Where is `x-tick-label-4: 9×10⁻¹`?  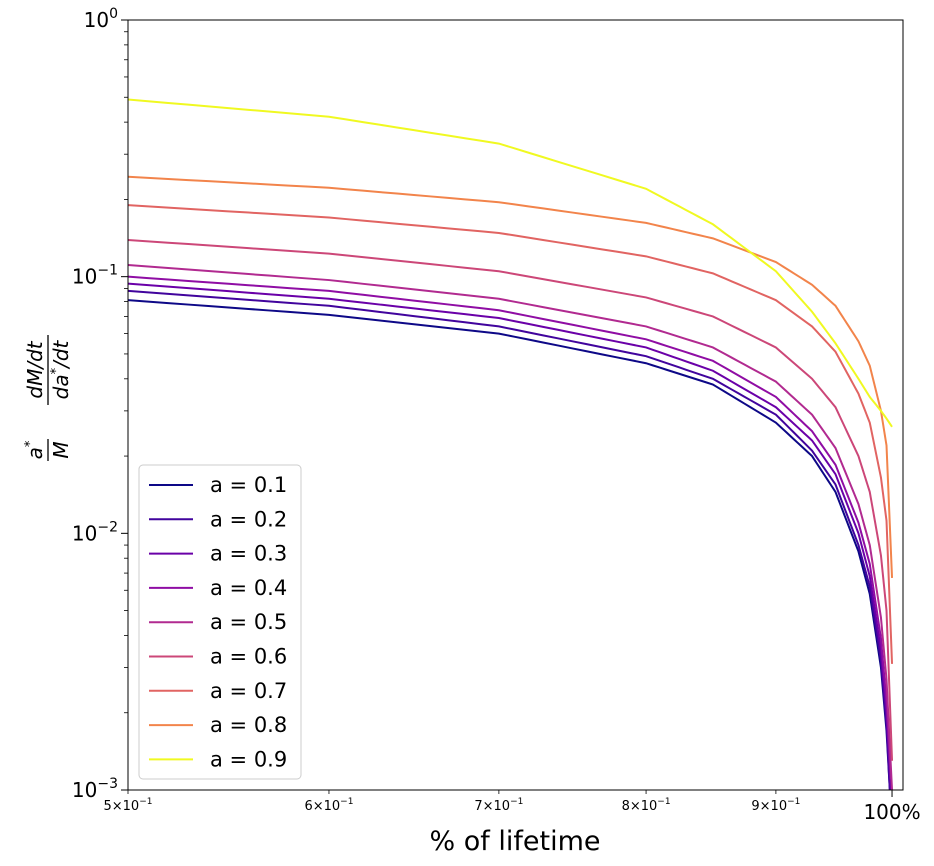 x-tick-label-4: 9×10⁻¹ is located at coordinates (775, 805).